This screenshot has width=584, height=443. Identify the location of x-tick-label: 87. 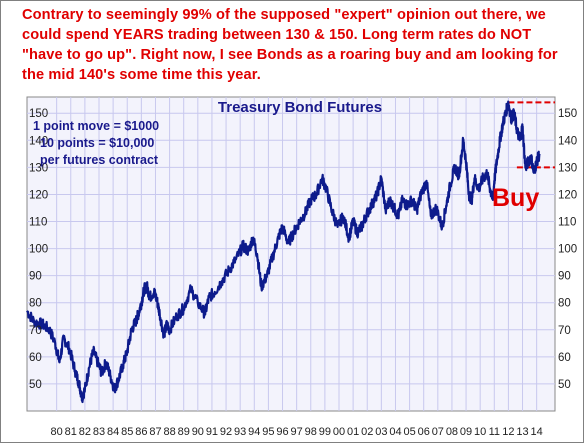
(155, 432).